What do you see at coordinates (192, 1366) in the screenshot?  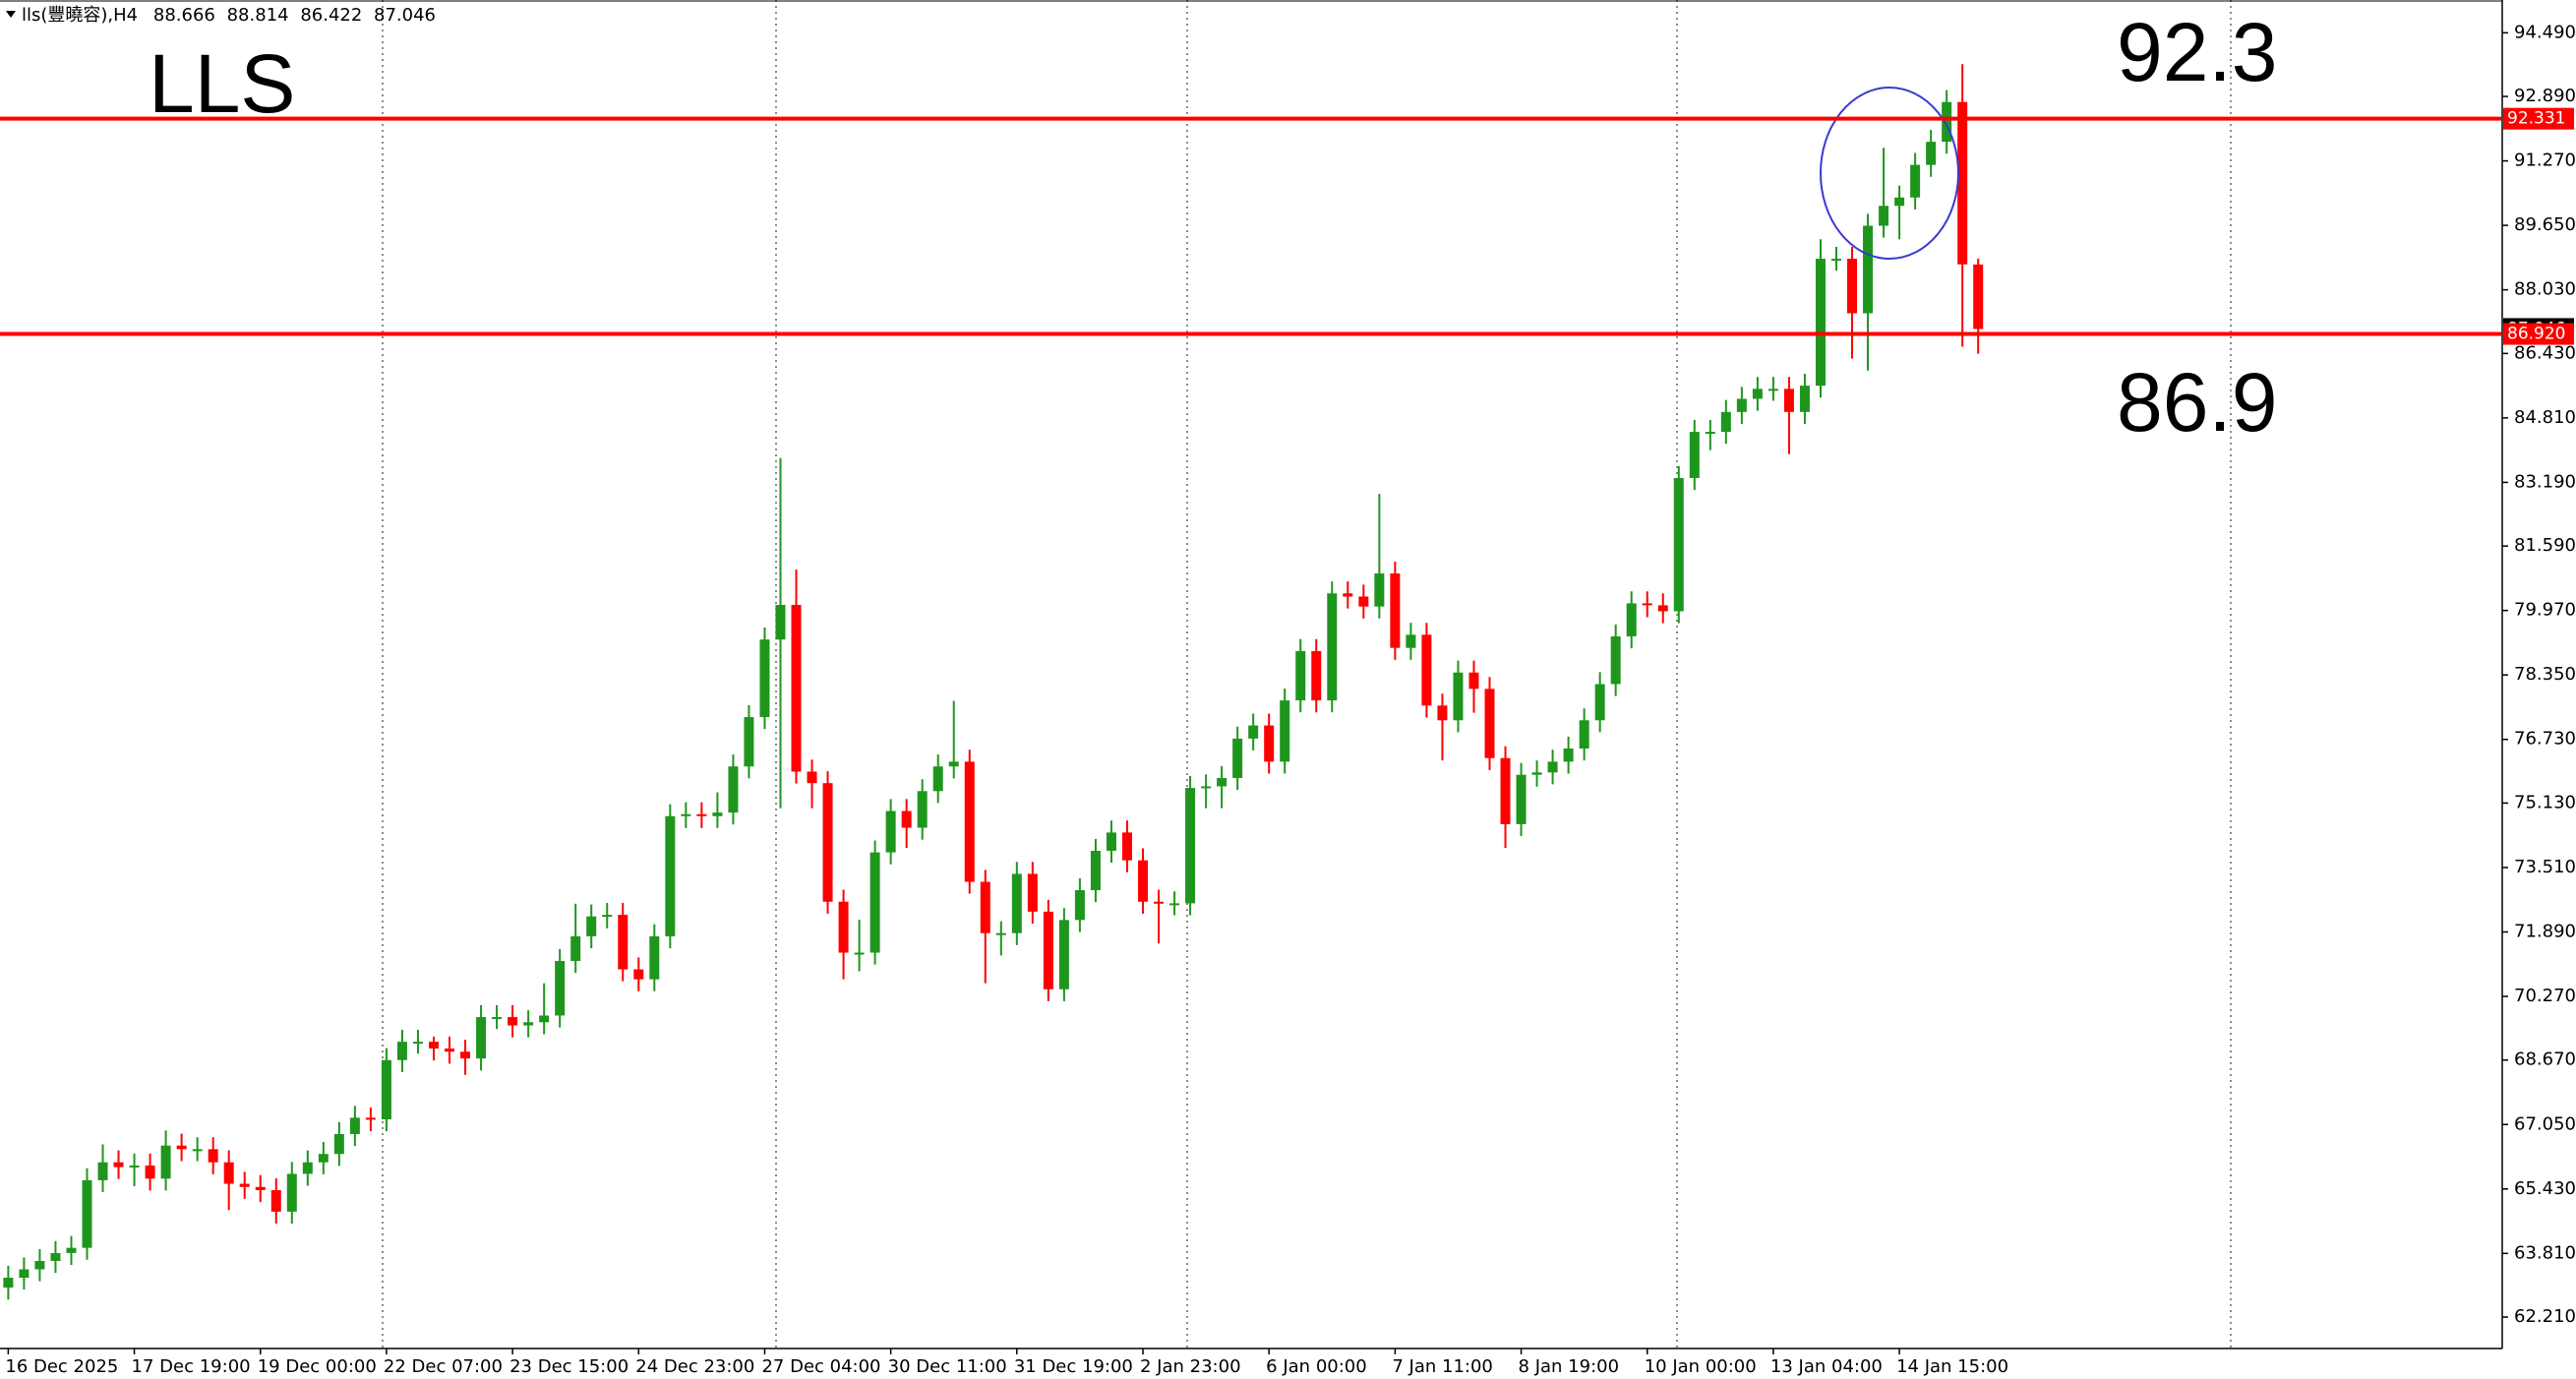 I see `x-tick-label: 17 Dec 19:00` at bounding box center [192, 1366].